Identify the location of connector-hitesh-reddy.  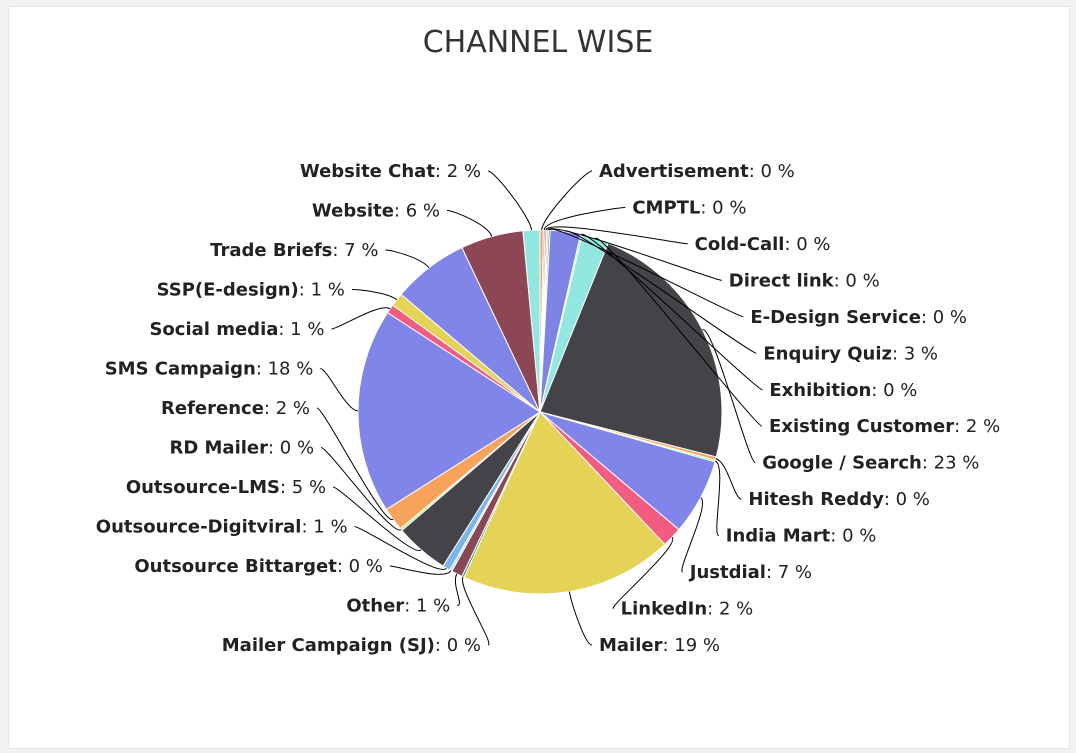
(728, 479).